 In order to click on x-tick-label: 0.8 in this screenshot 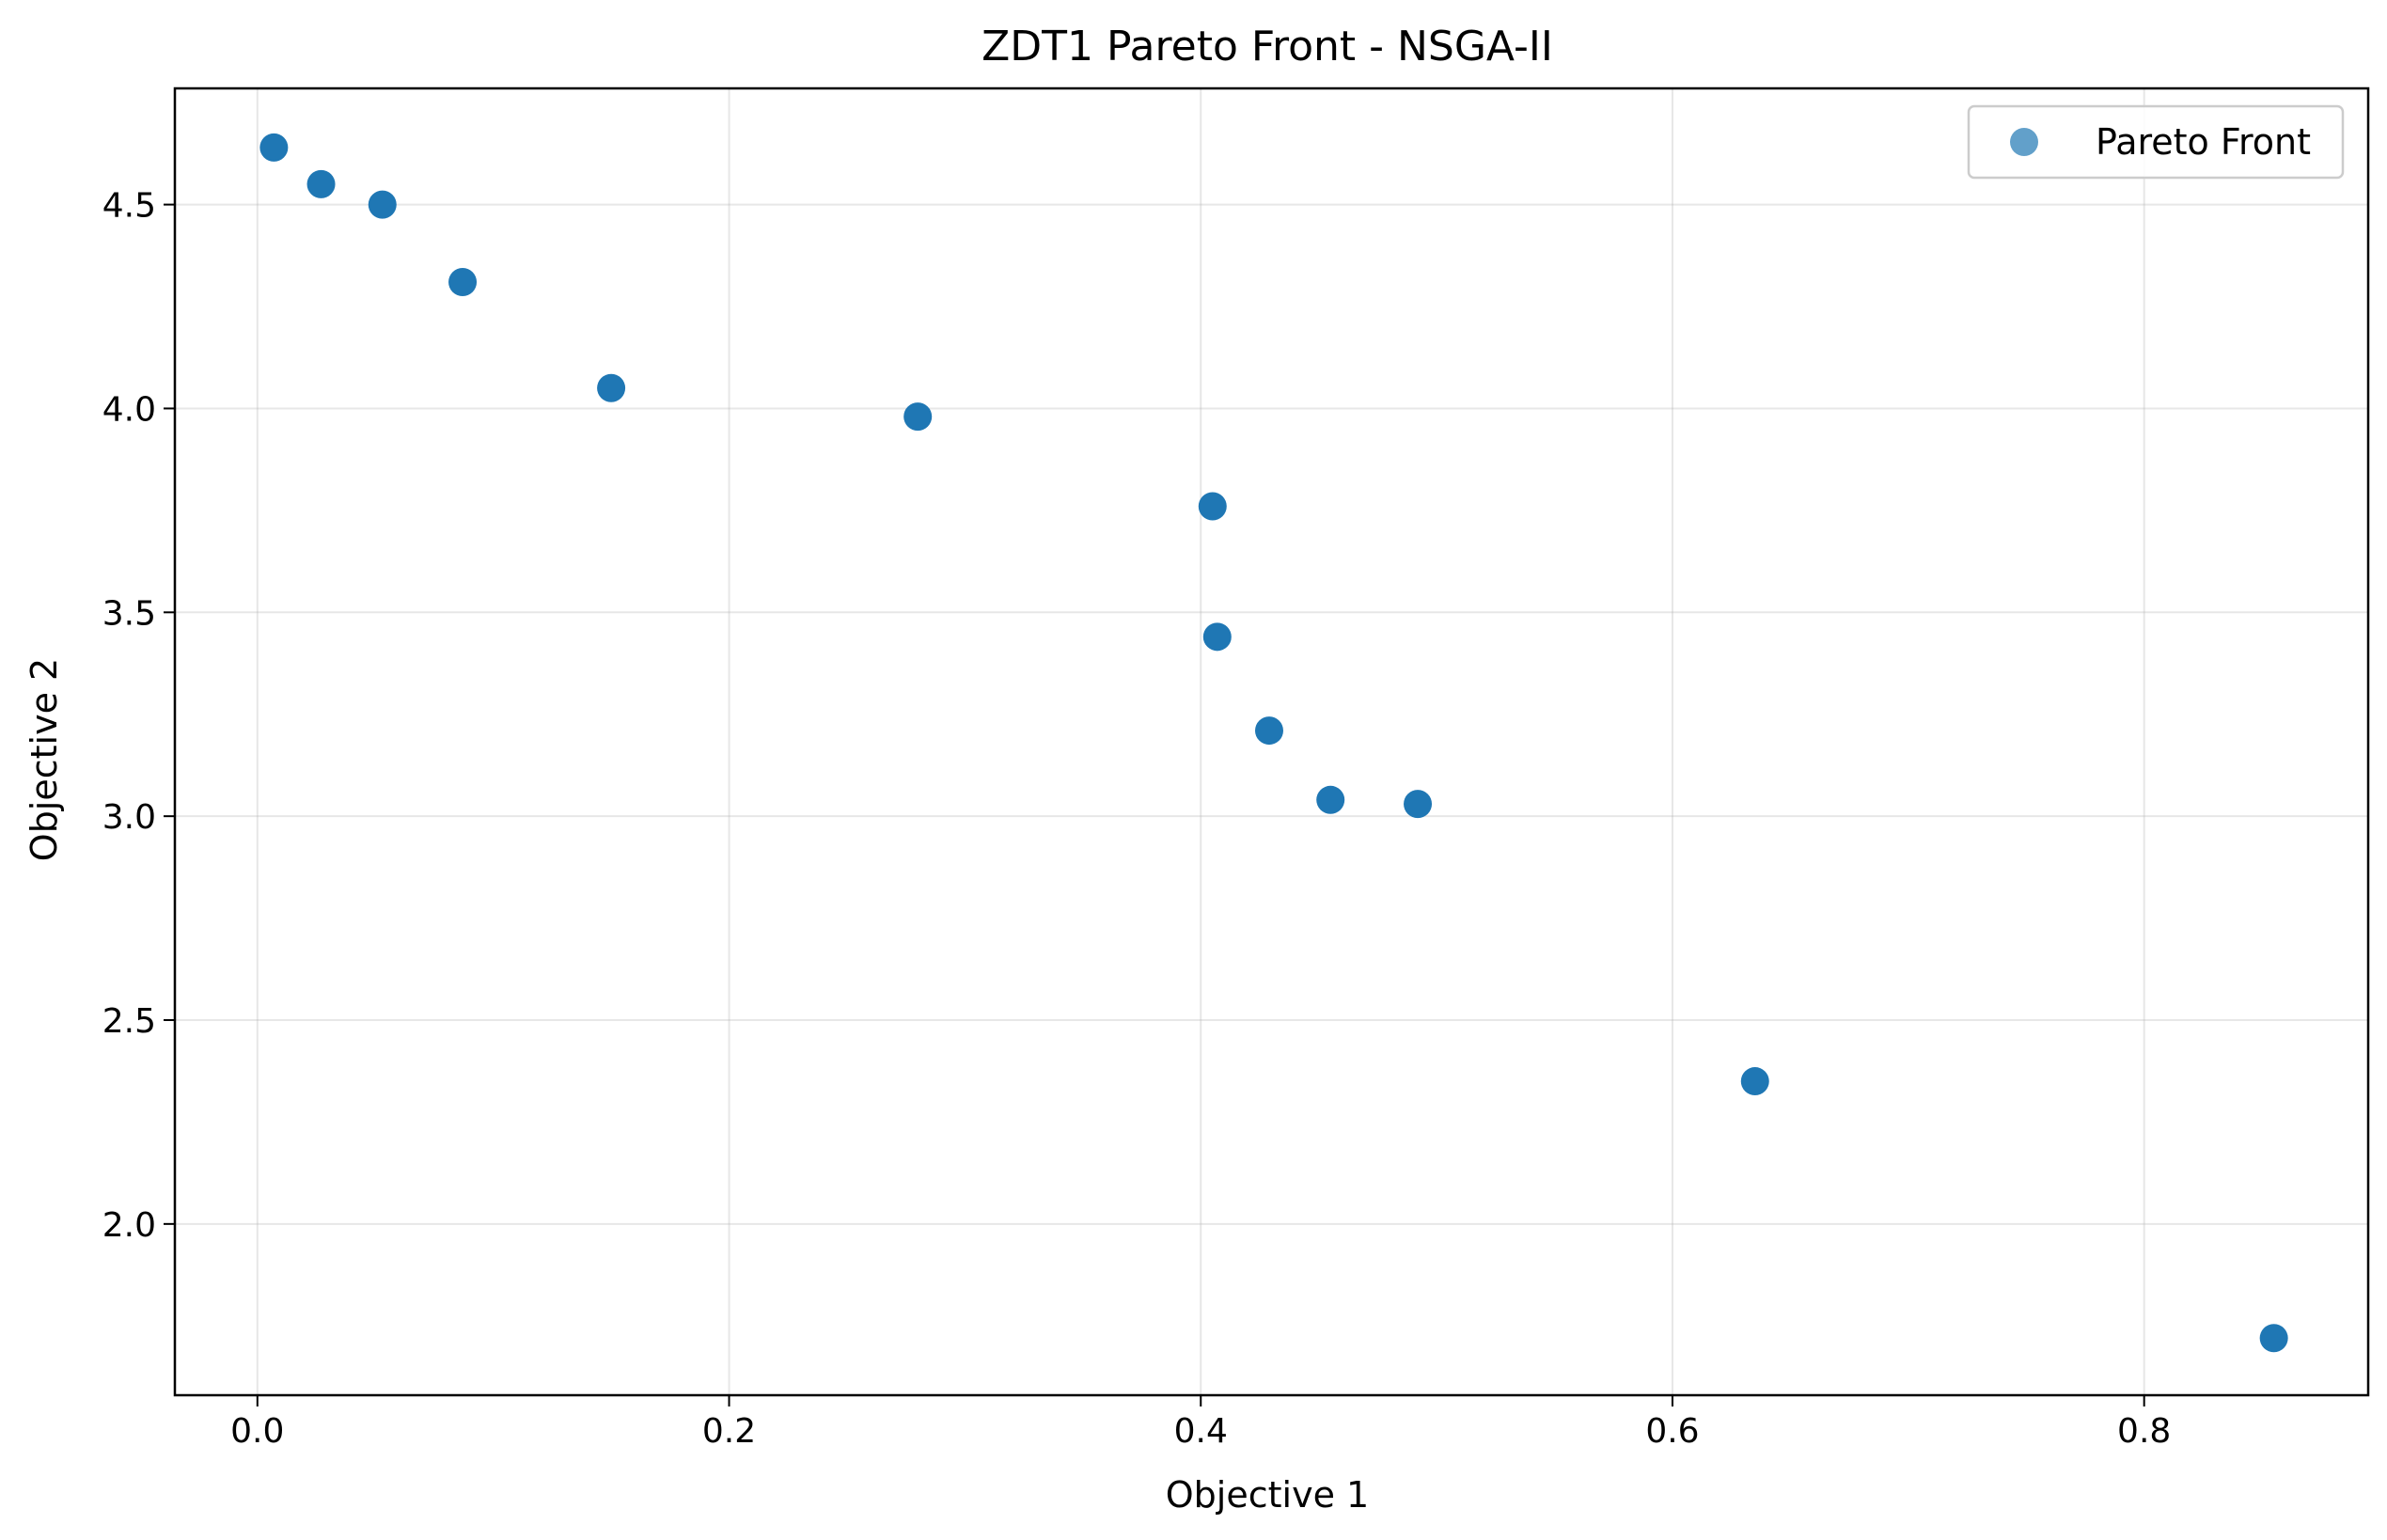, I will do `click(2144, 1432)`.